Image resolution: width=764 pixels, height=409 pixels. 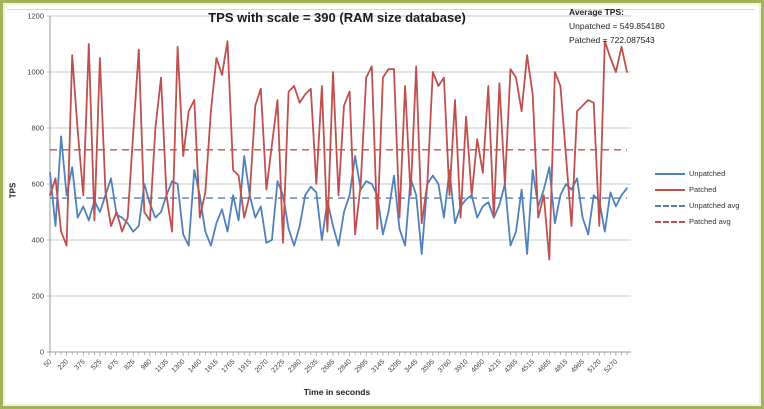 What do you see at coordinates (229, 366) in the screenshot?
I see `x-tick-label: 1765` at bounding box center [229, 366].